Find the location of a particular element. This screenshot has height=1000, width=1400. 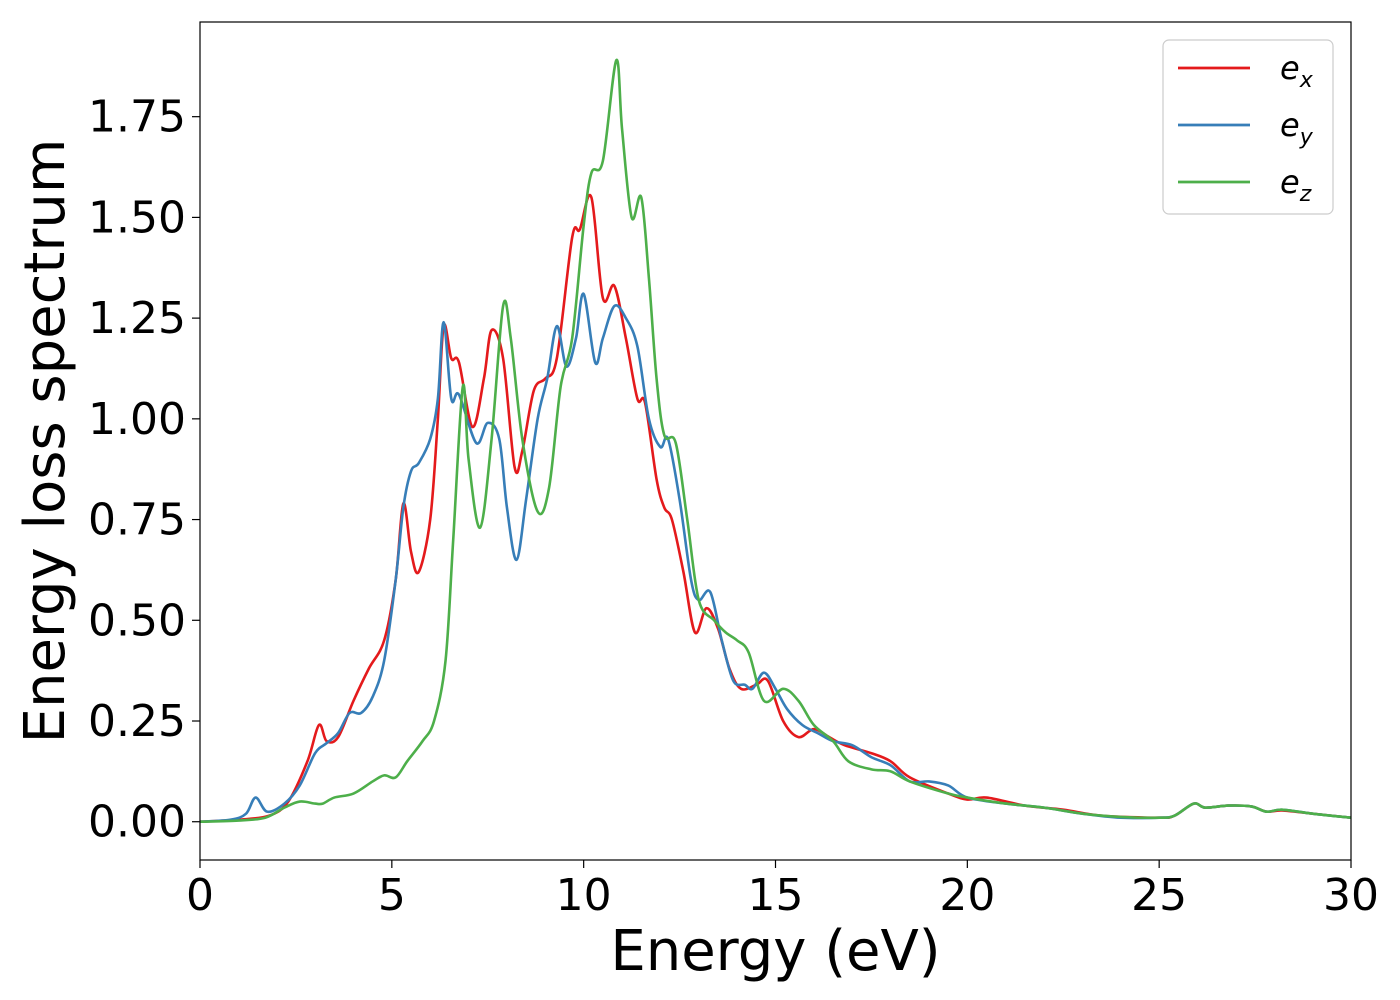

legend-label-y: ey is located at coordinates (1297, 128).